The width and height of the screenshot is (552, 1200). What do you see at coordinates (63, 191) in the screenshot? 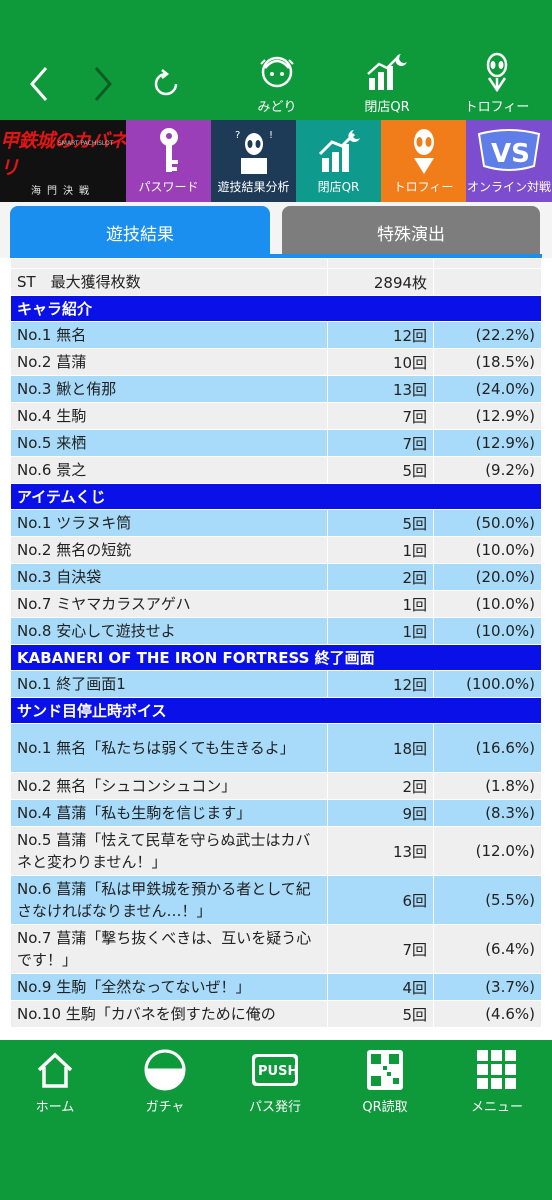
I see `logo-subtitle: 海門決戦` at bounding box center [63, 191].